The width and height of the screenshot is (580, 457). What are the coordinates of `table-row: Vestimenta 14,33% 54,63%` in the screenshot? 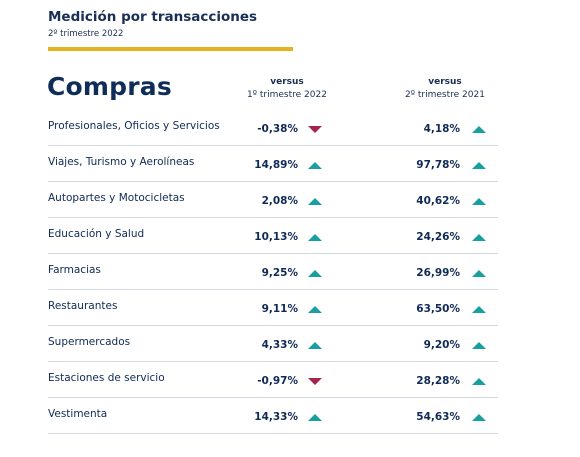 It's located at (273, 416).